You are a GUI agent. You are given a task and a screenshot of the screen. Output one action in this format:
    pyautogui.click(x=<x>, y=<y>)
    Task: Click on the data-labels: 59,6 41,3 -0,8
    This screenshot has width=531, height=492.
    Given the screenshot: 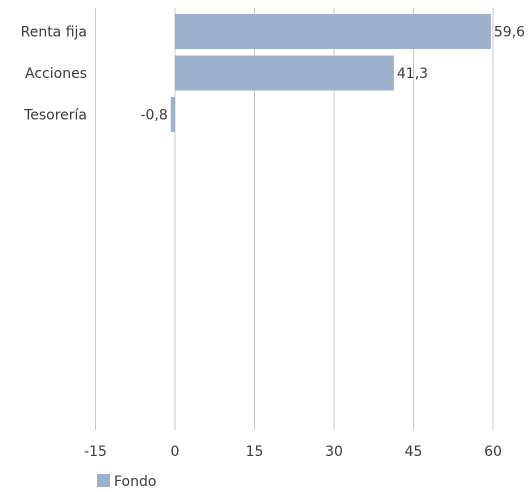 What is the action you would take?
    pyautogui.click(x=332, y=74)
    